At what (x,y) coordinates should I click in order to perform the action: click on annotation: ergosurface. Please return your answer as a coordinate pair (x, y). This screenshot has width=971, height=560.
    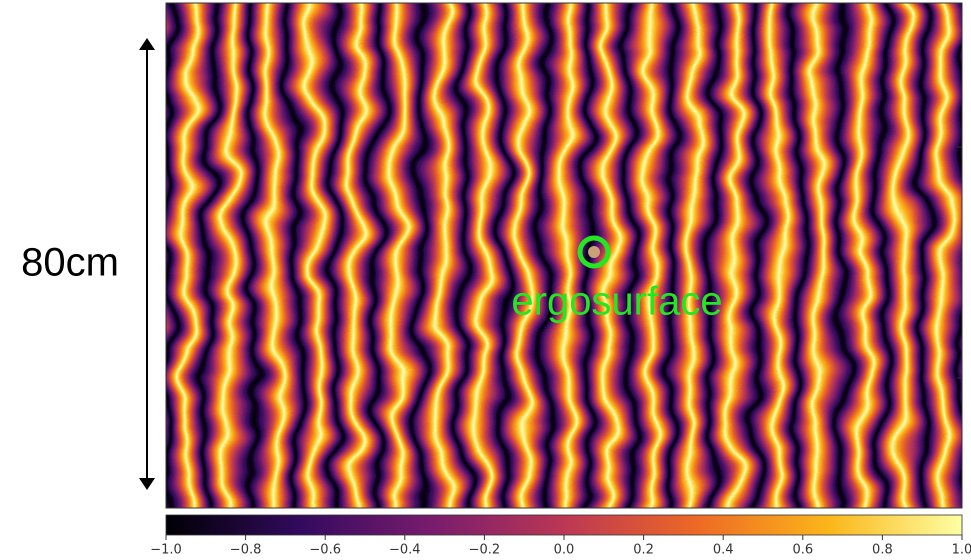
    Looking at the image, I should click on (616, 302).